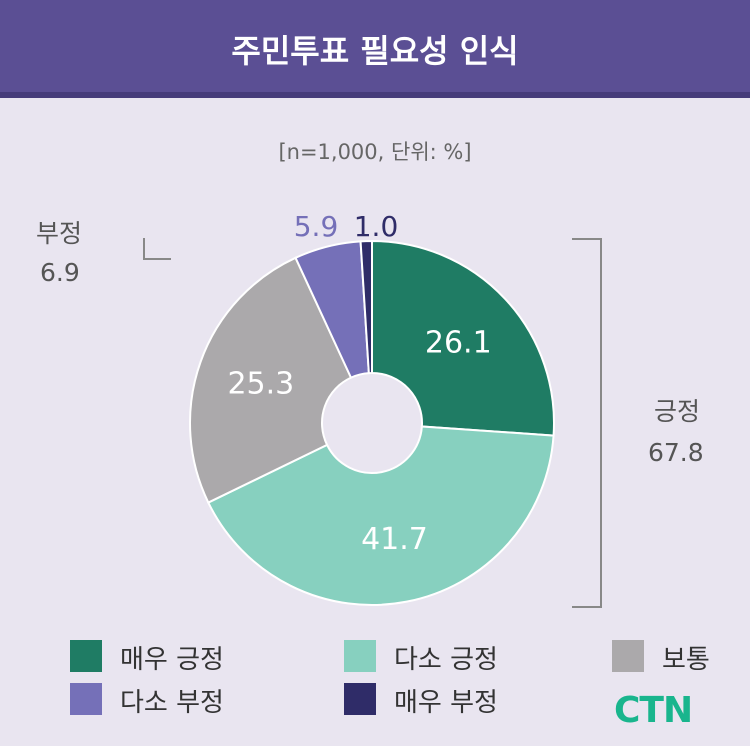  What do you see at coordinates (394, 539) in the screenshot?
I see `slice-label-1: 41.7` at bounding box center [394, 539].